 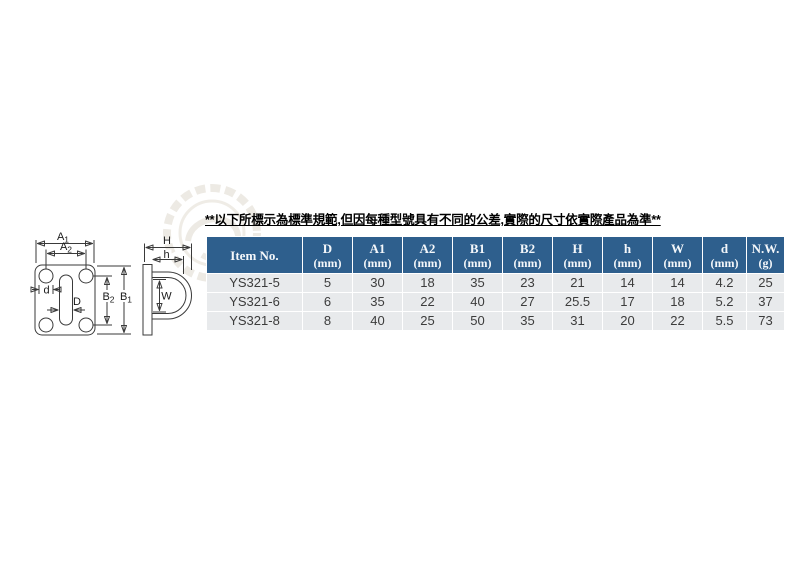 I want to click on dim-label-a1: A1, so click(x=63, y=238).